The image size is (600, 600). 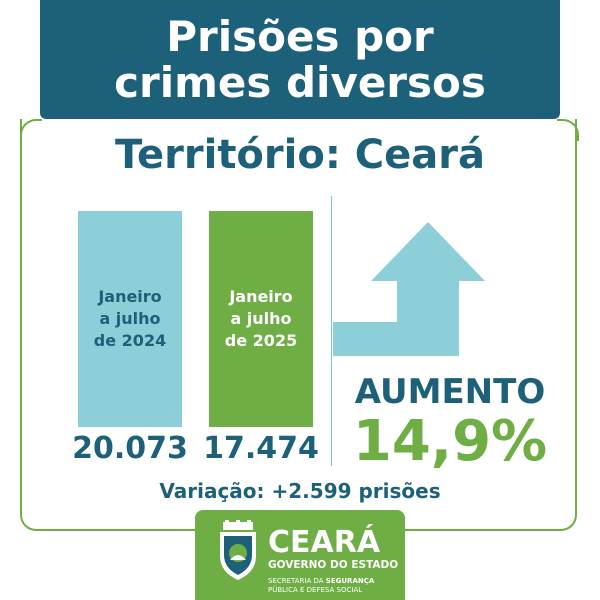 What do you see at coordinates (261, 448) in the screenshot?
I see `value-2025: 17.474` at bounding box center [261, 448].